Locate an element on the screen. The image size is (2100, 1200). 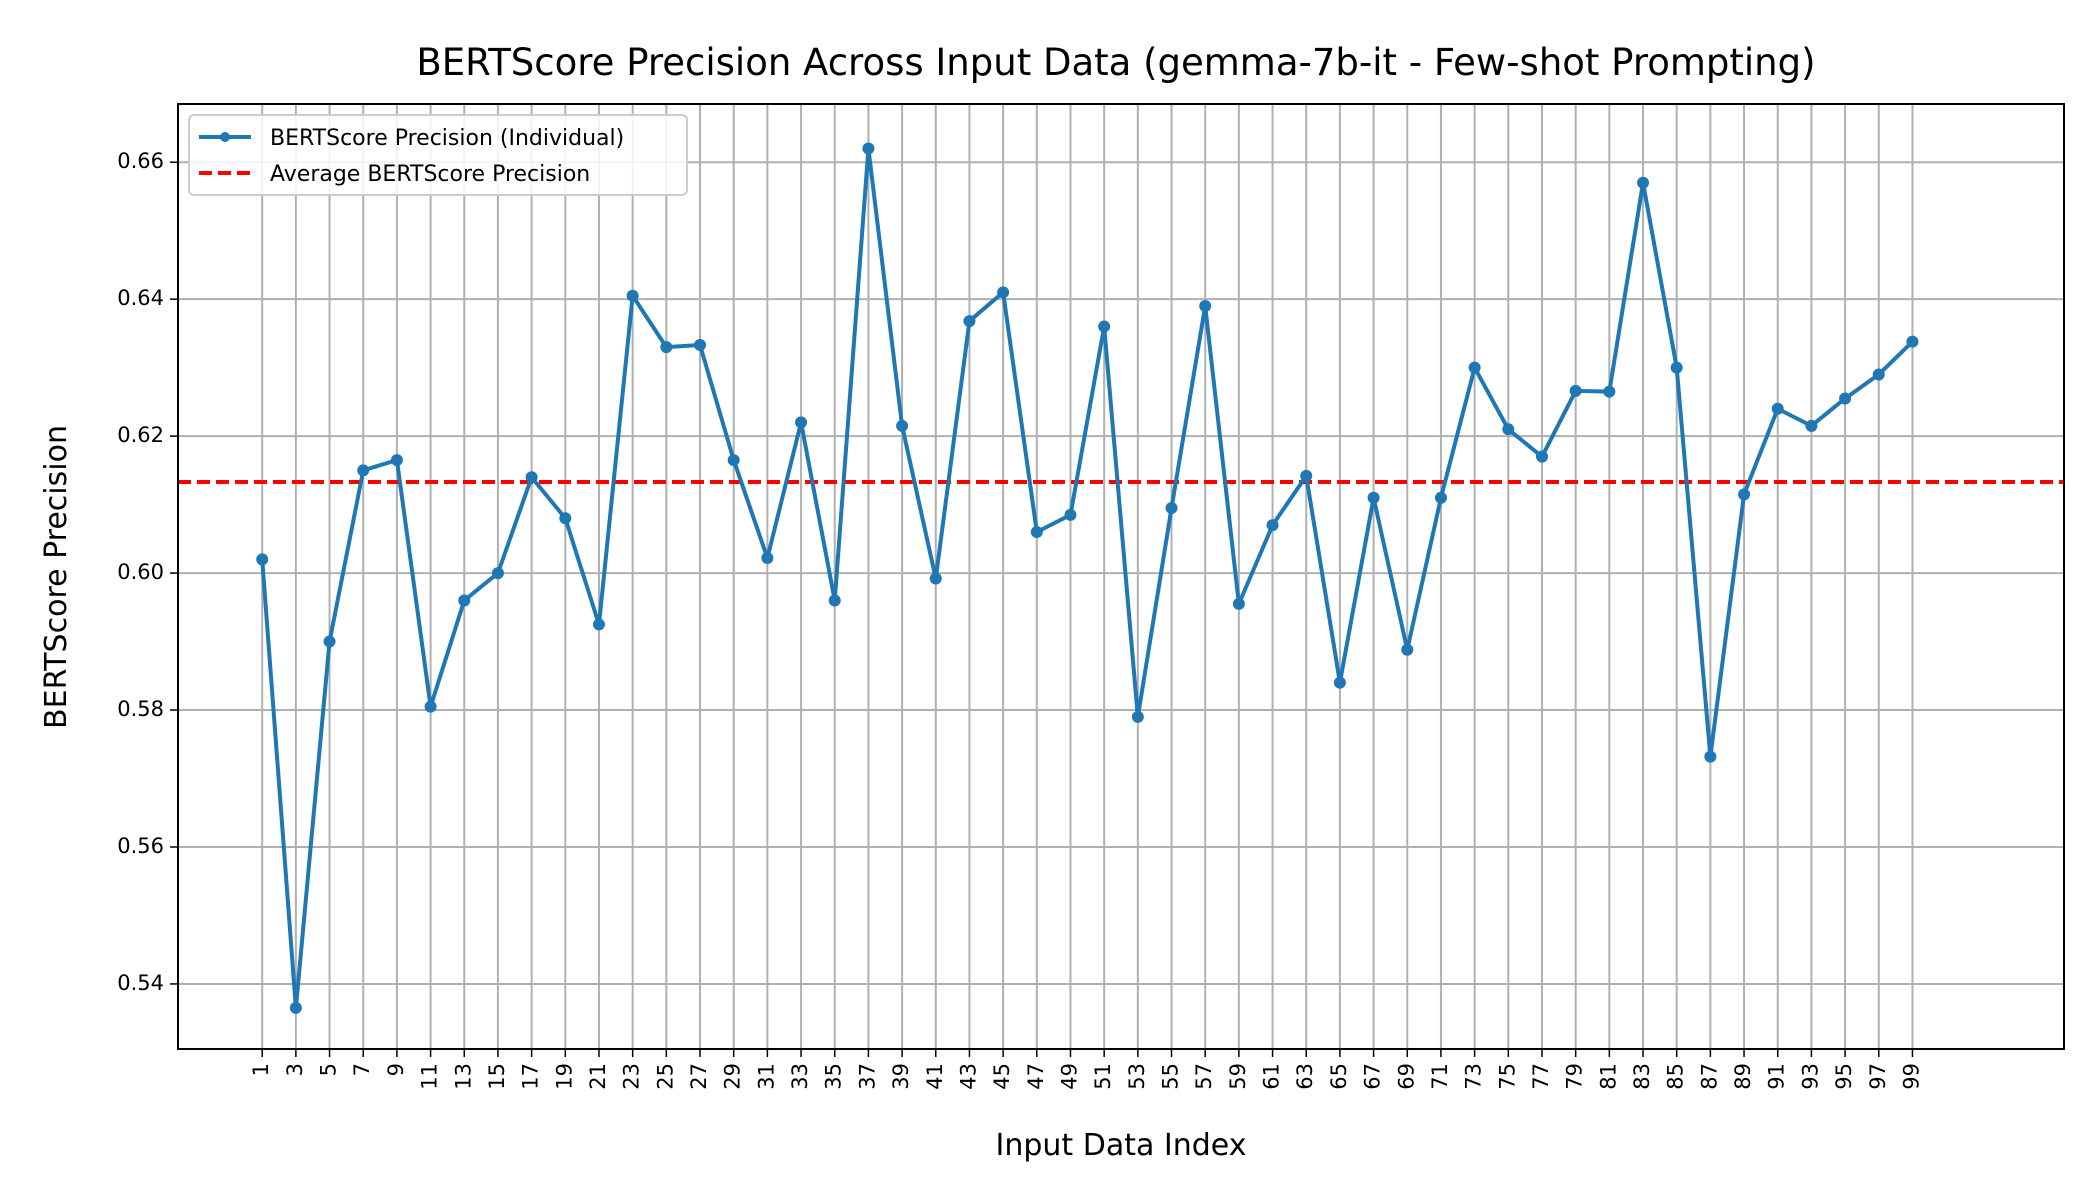
y-tick-label: 0.58 is located at coordinates (140, 709).